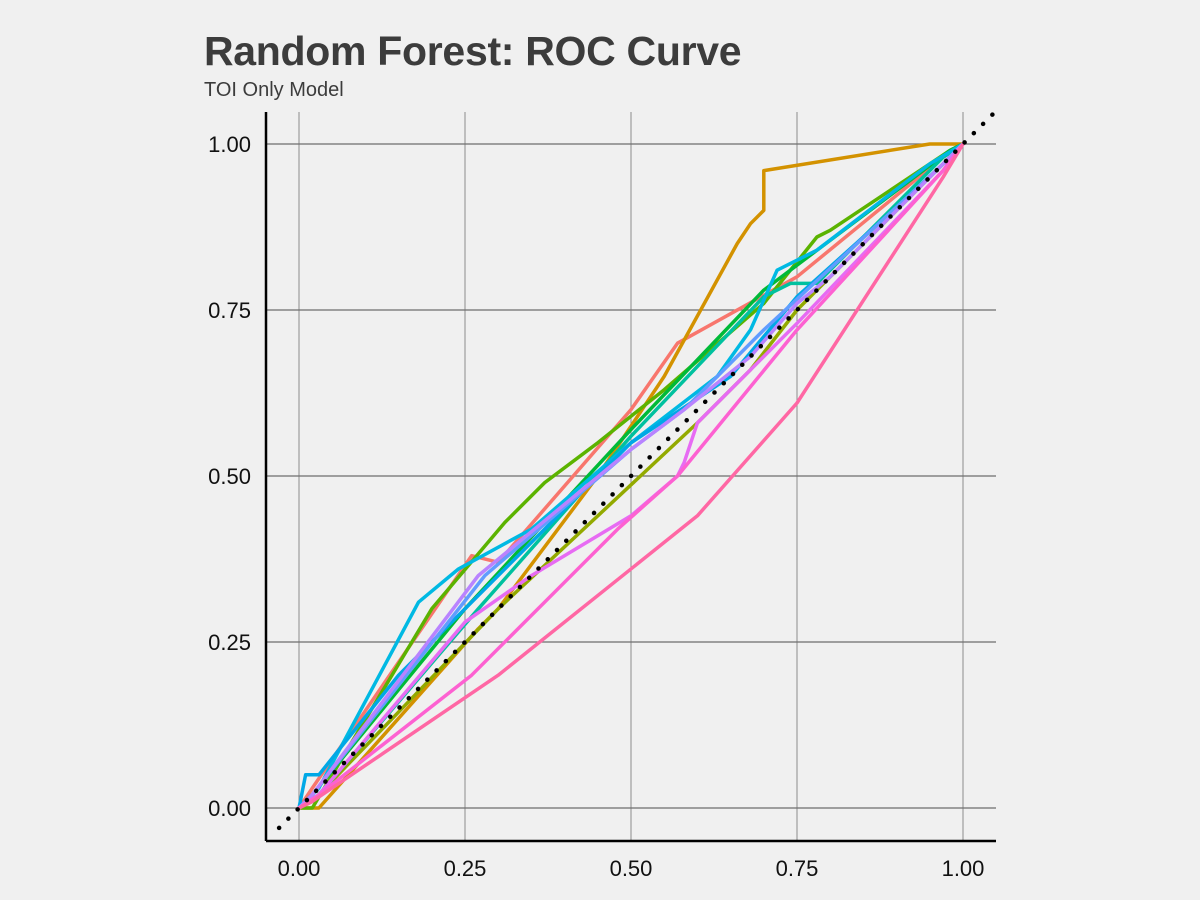 Image resolution: width=1200 pixels, height=900 pixels. I want to click on y-tick-label: 0.25, so click(229, 642).